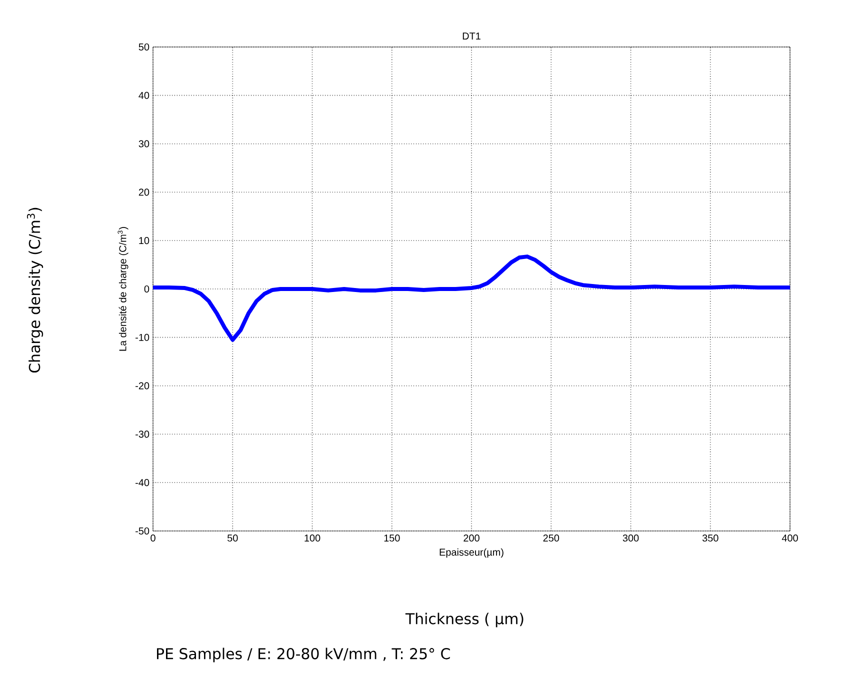 This screenshot has width=863, height=685. I want to click on y-tick-label: 10, so click(144, 240).